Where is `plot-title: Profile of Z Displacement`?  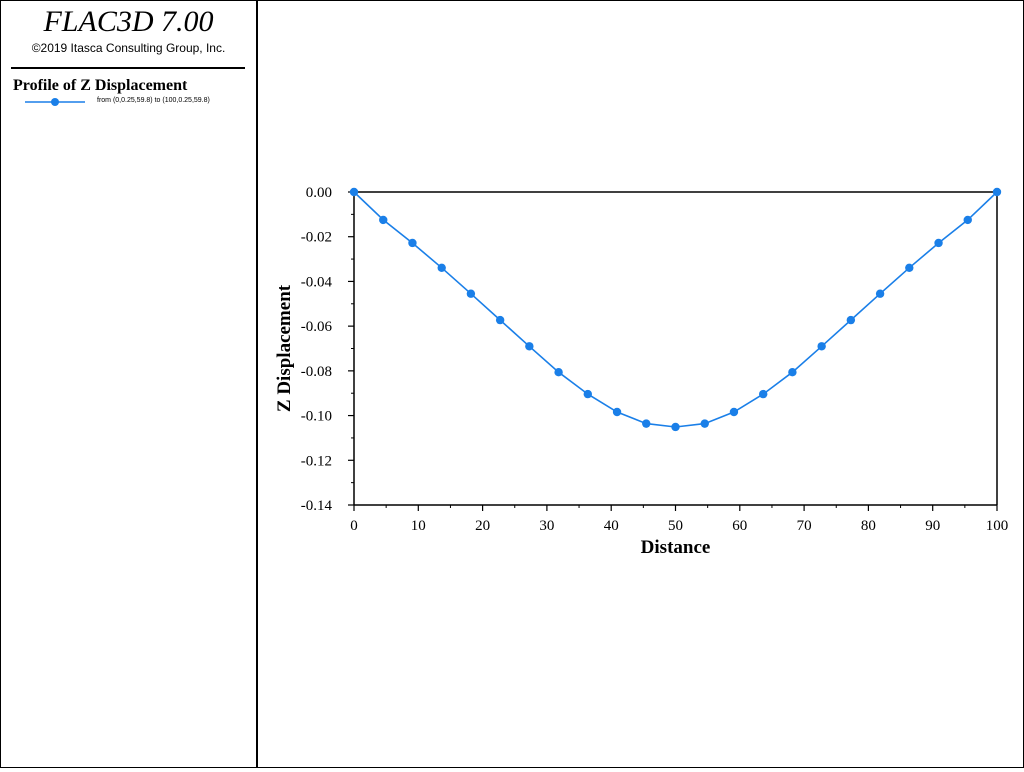 plot-title: Profile of Z Displacement is located at coordinates (100, 85).